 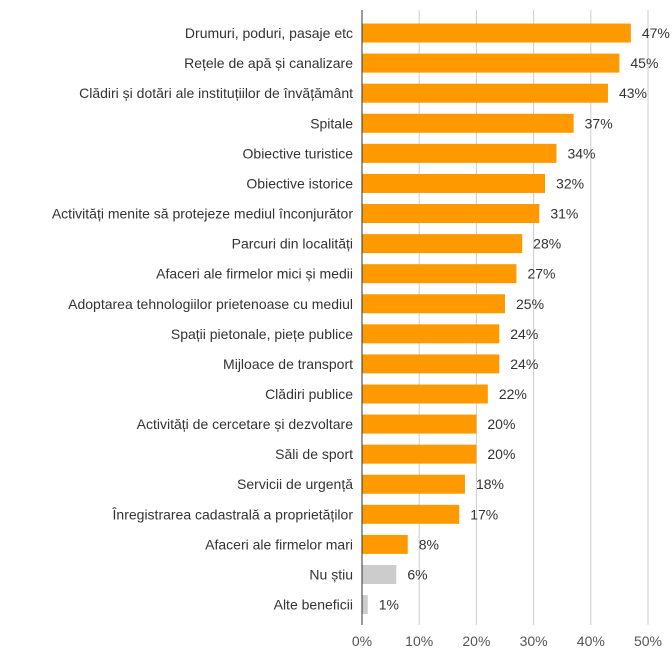 I want to click on value-label: 27%, so click(x=541, y=274).